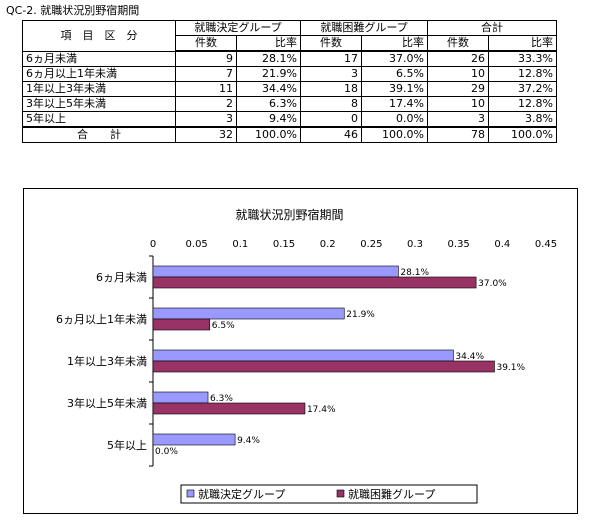 The height and width of the screenshot is (521, 595). Describe the element at coordinates (492, 28) in the screenshot. I see `group-header-total: 合計` at that location.